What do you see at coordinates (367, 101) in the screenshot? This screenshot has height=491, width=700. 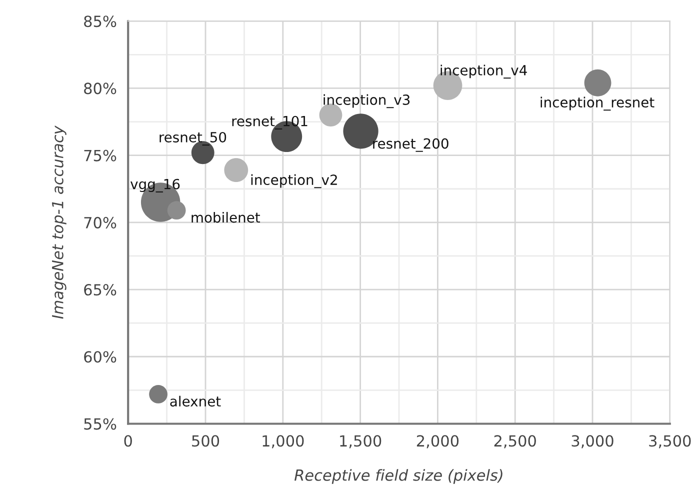 I see `annotation: inception_v3` at bounding box center [367, 101].